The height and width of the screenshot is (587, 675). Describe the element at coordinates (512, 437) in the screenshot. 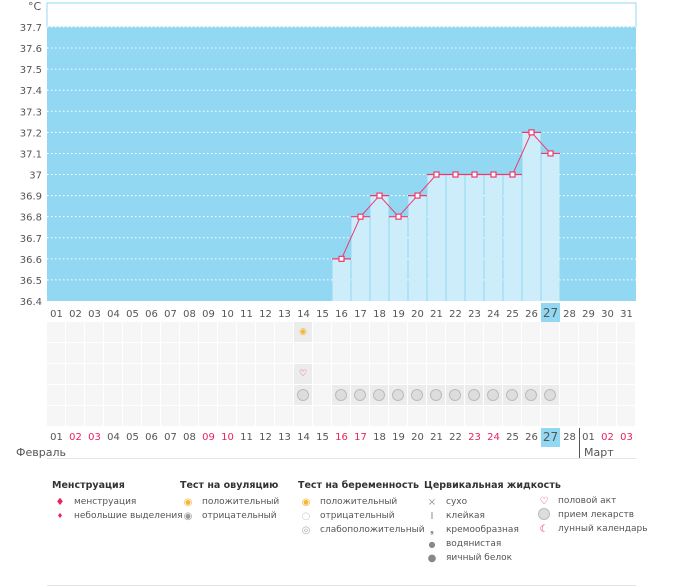

I see `date-label: 25` at that location.